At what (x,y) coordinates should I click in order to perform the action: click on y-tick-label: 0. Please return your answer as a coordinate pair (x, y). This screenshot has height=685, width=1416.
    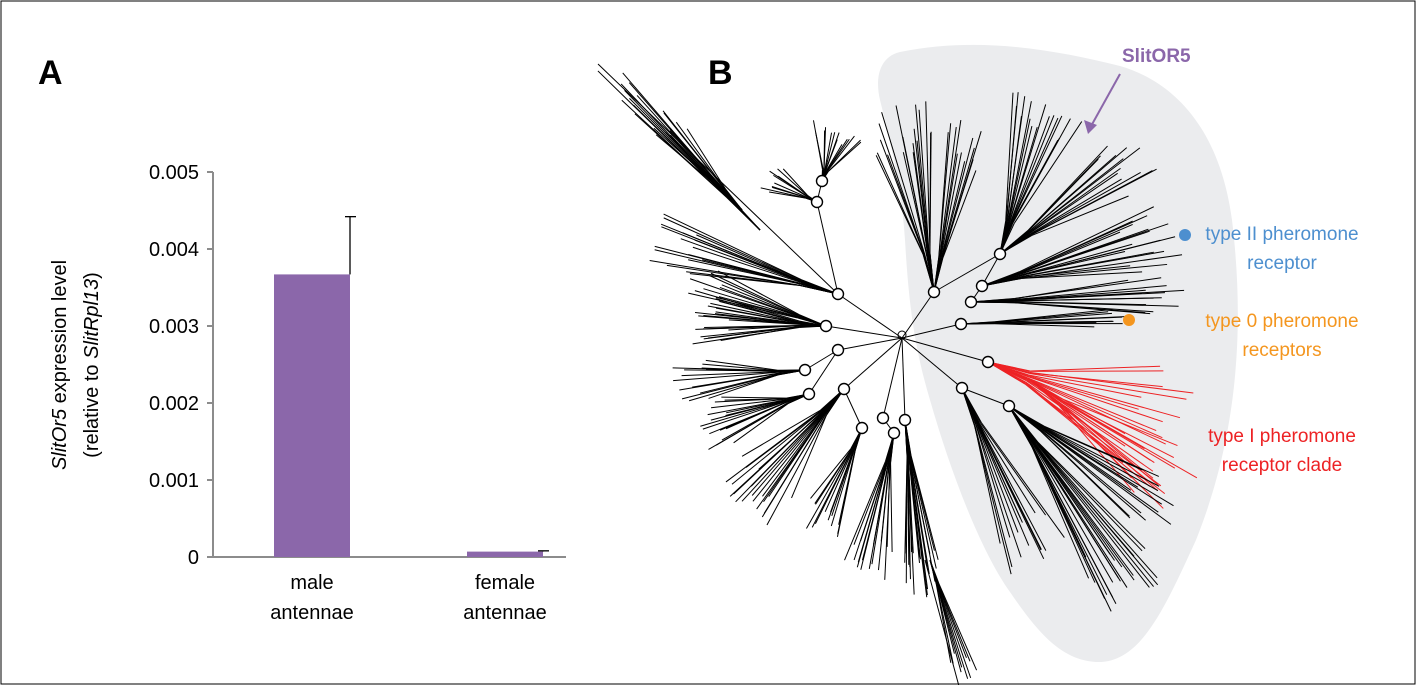
    Looking at the image, I should click on (193, 558).